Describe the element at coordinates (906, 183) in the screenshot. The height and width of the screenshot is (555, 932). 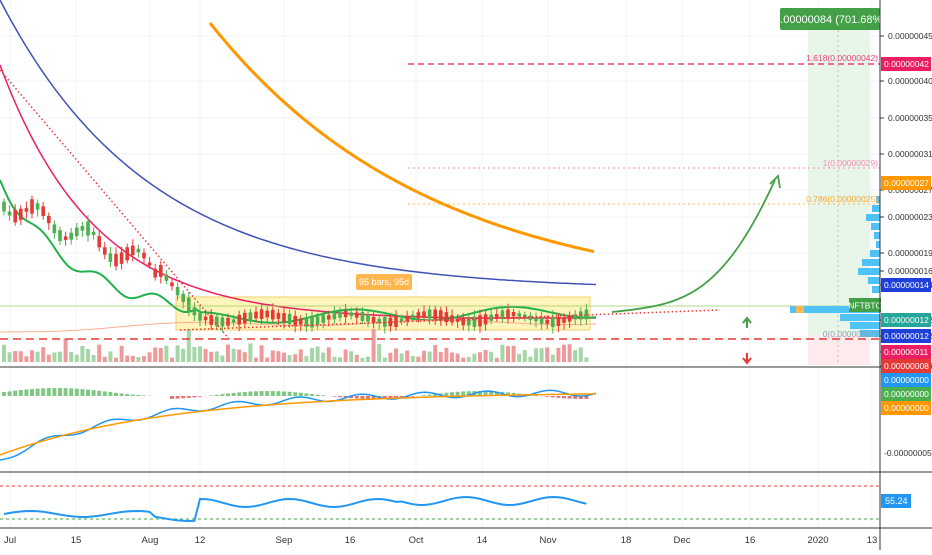
I see `price-tag-label: 0.00000027` at that location.